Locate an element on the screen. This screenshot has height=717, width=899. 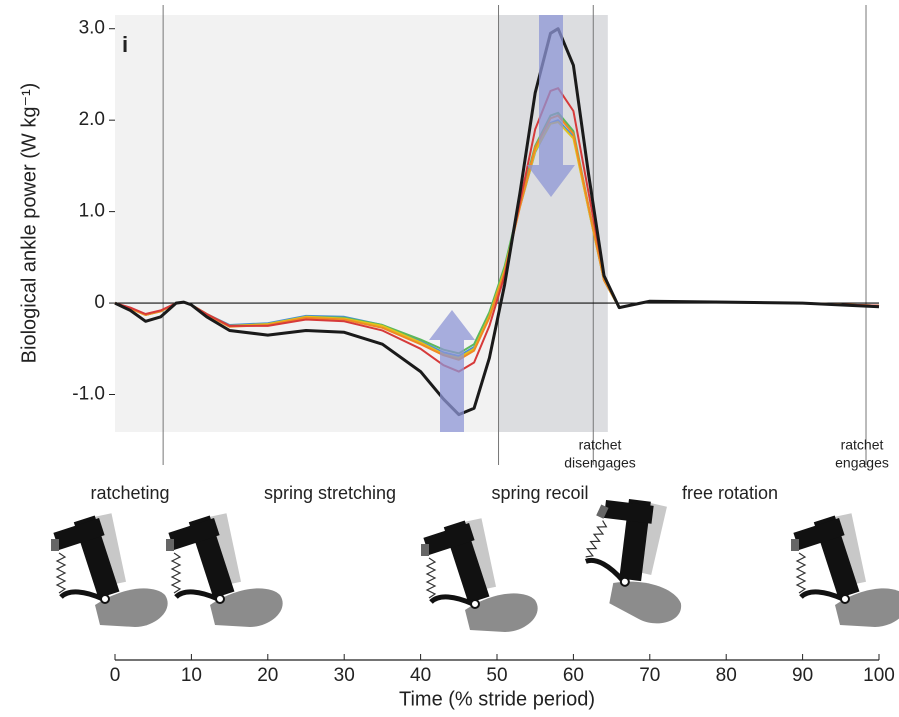
x-tick-label: 40 is located at coordinates (420, 675).